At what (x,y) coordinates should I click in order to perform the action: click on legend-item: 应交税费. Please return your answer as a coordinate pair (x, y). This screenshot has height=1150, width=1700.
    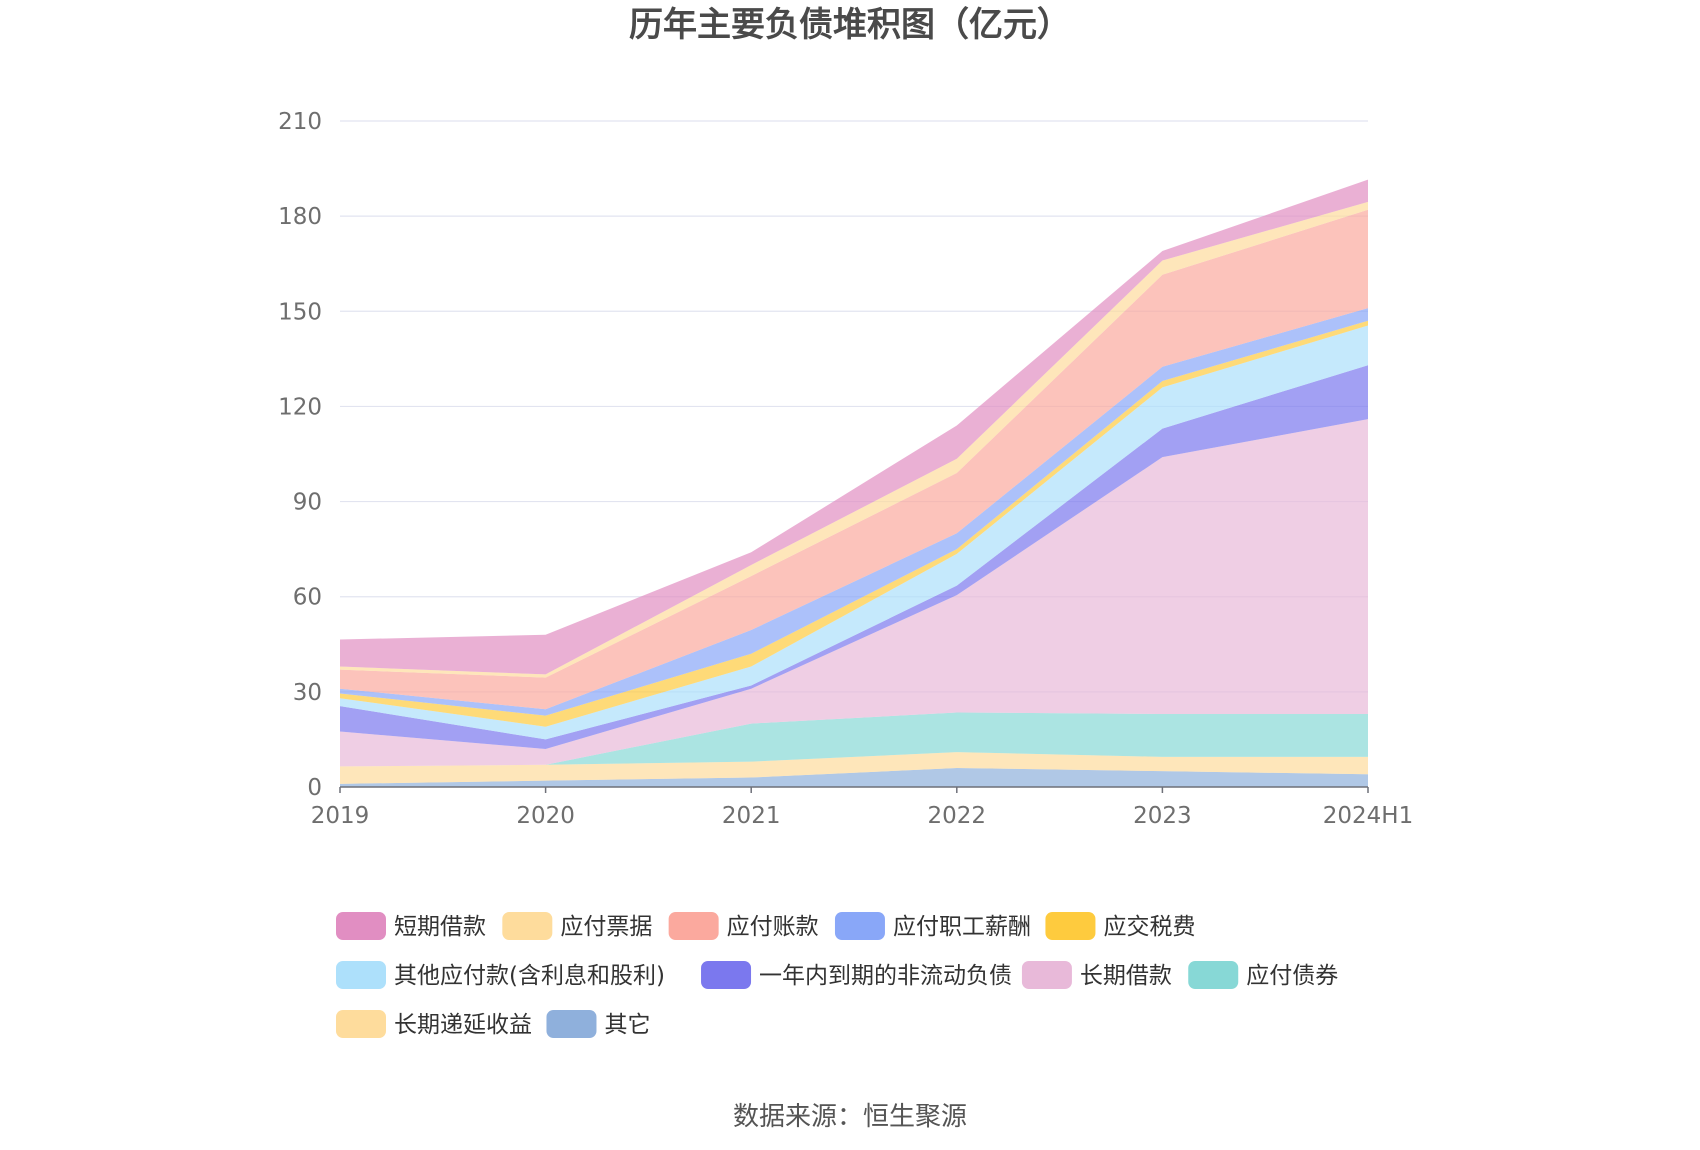
    Looking at the image, I should click on (1120, 926).